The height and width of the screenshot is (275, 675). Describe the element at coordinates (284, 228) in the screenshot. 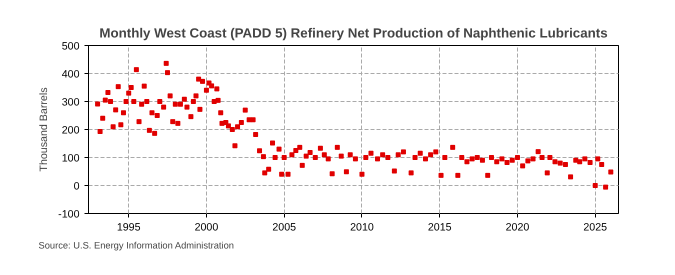

I see `x-tick-label: 2005` at that location.